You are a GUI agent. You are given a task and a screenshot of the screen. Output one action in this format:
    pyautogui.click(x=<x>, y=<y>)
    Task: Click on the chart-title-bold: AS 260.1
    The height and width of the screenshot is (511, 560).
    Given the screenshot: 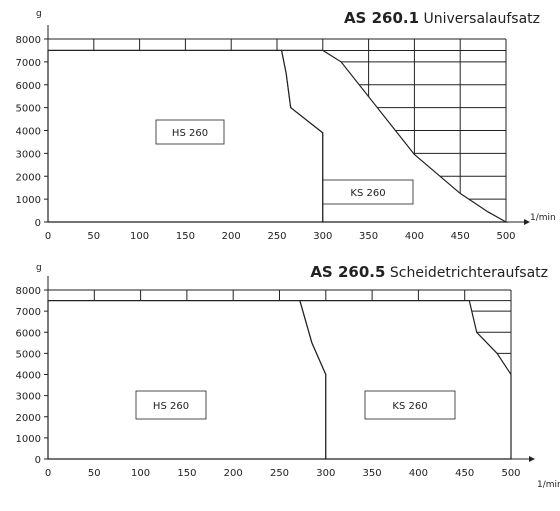 What is the action you would take?
    pyautogui.click(x=381, y=18)
    